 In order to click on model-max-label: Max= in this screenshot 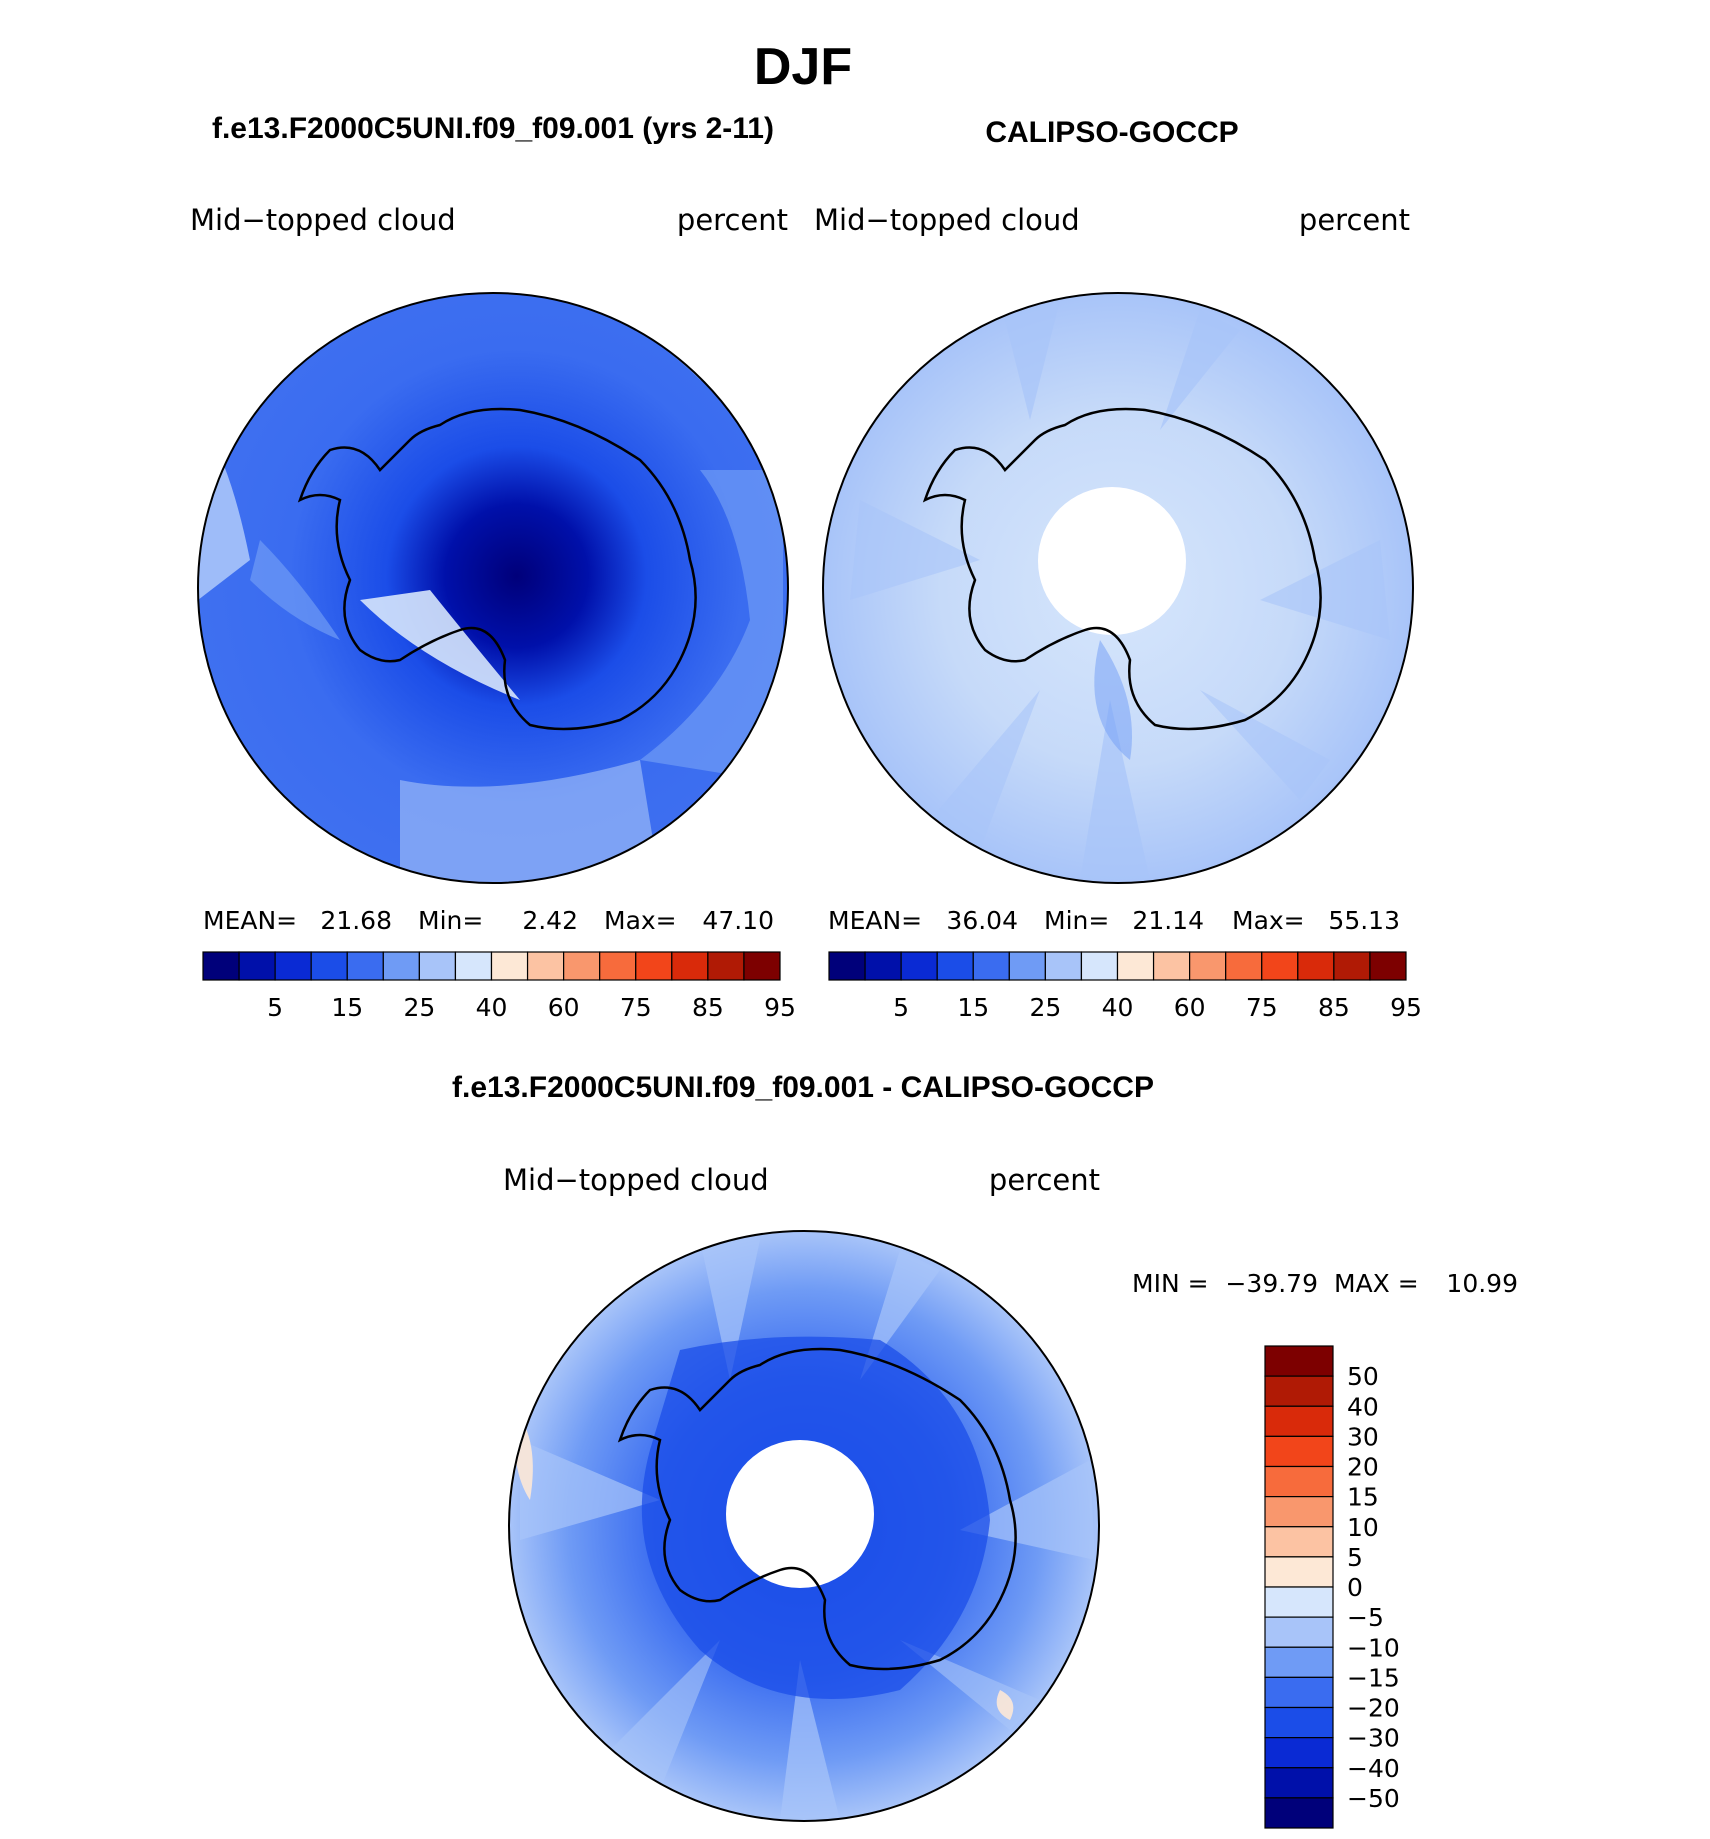, I will do `click(640, 920)`.